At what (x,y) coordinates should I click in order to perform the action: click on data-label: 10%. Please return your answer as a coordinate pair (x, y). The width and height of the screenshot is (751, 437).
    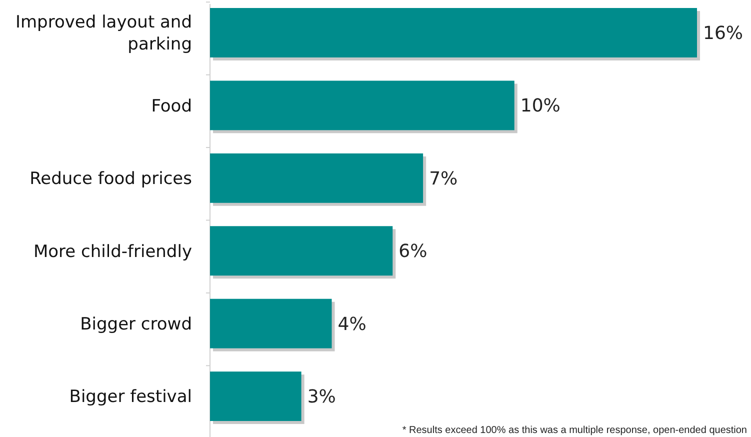
    Looking at the image, I should click on (540, 106).